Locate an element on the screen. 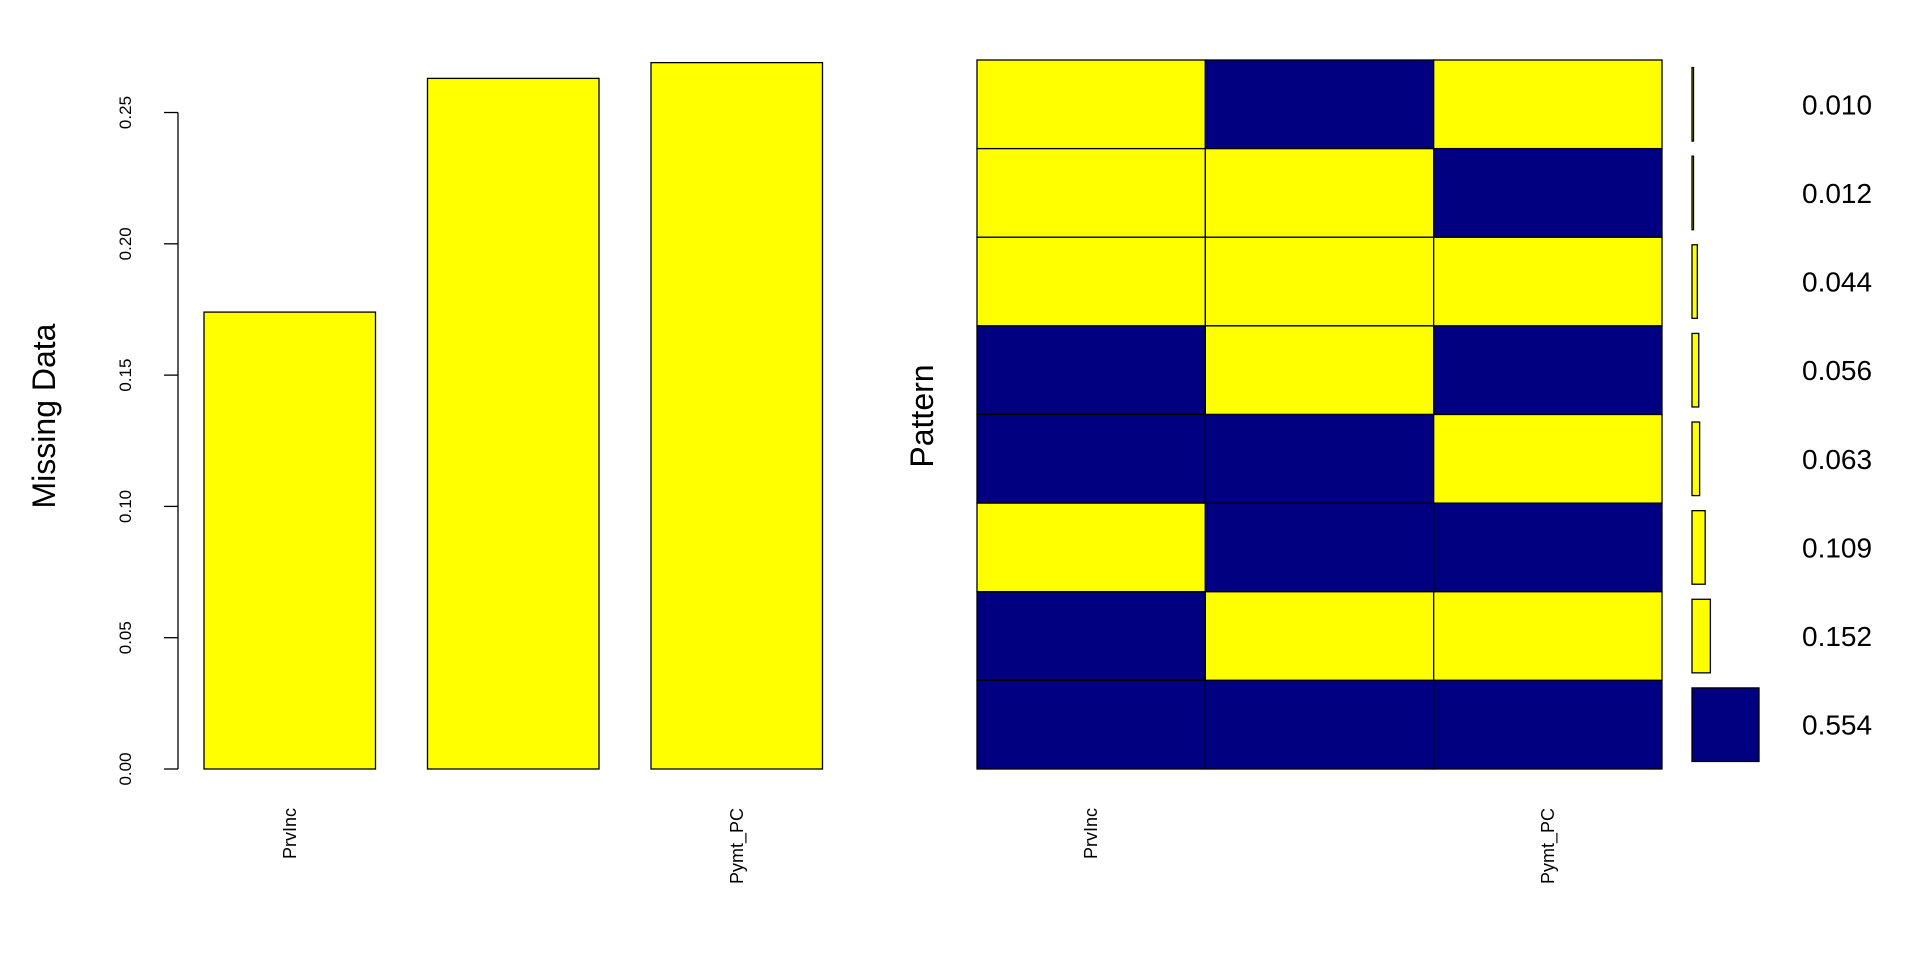 This screenshot has width=1920, height=960. pattern-proportion-label: 0.012 is located at coordinates (1837, 193).